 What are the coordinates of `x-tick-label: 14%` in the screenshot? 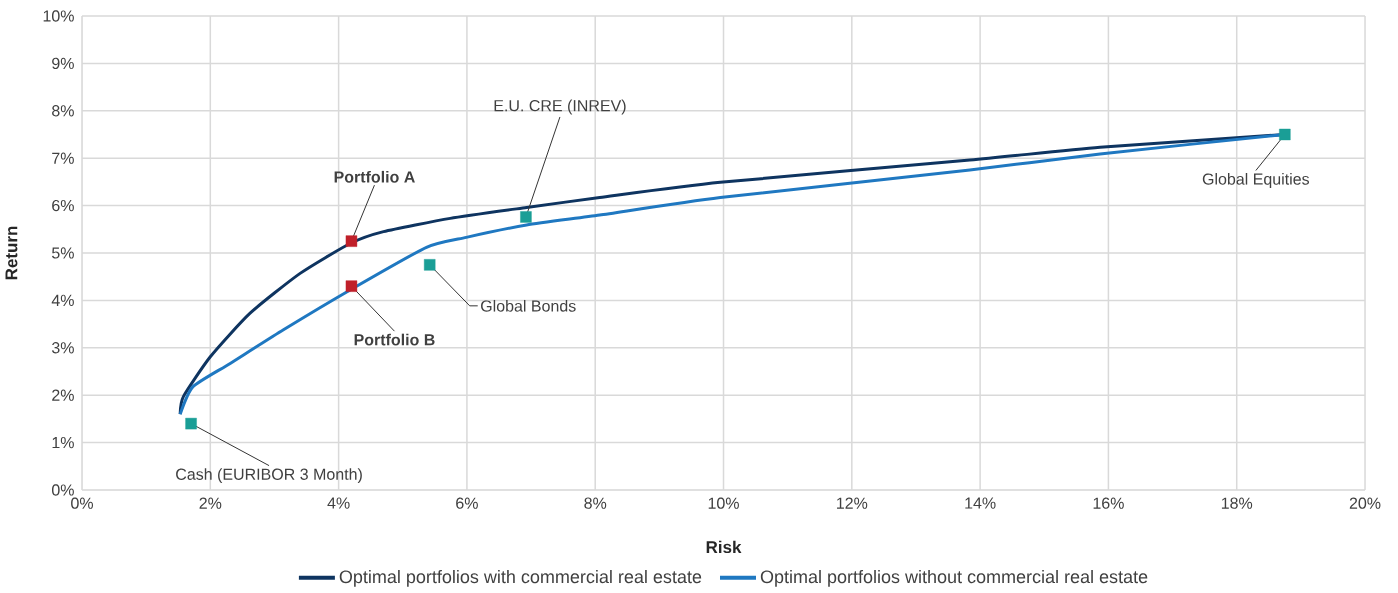 It's located at (980, 503).